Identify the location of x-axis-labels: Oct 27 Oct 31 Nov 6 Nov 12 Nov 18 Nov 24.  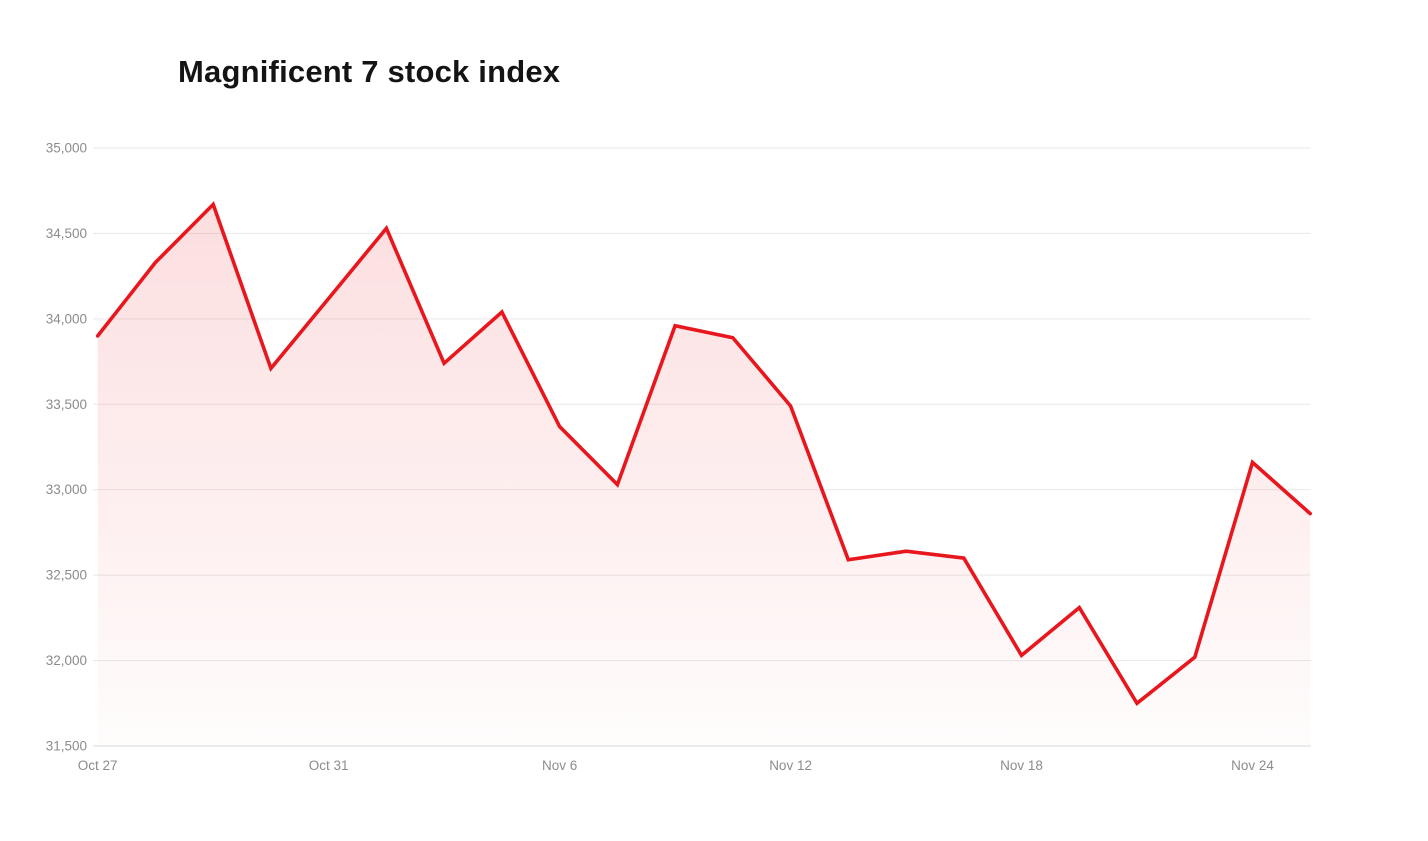
(676, 765).